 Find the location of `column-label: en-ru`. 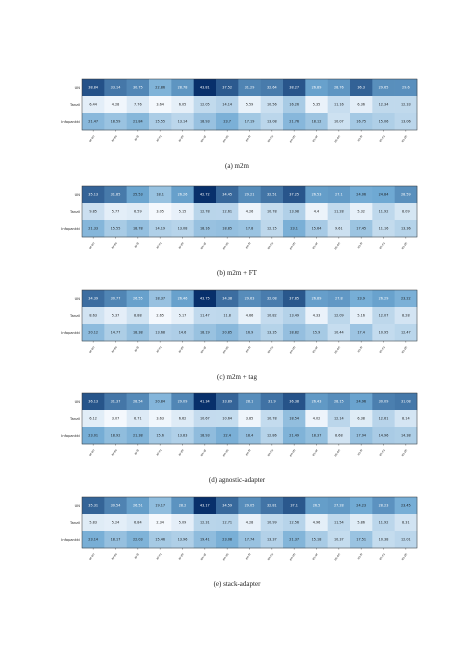

column-label: en-ru is located at coordinates (270, 245).